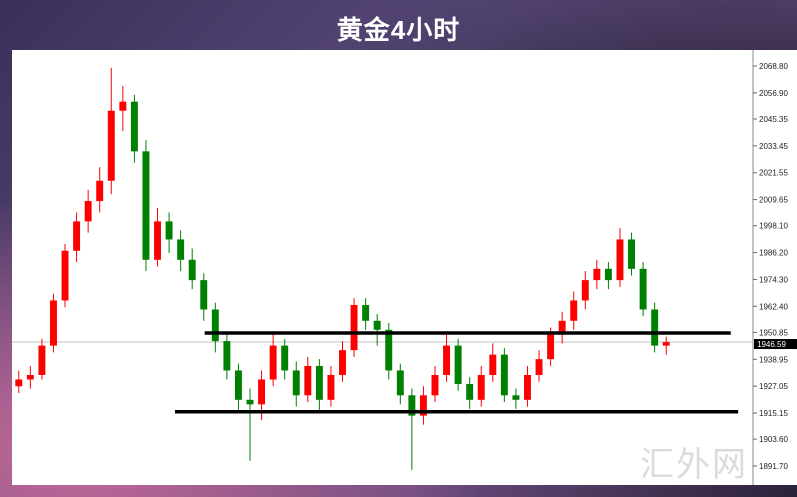  I want to click on y-tick-label: 1974.30, so click(773, 279).